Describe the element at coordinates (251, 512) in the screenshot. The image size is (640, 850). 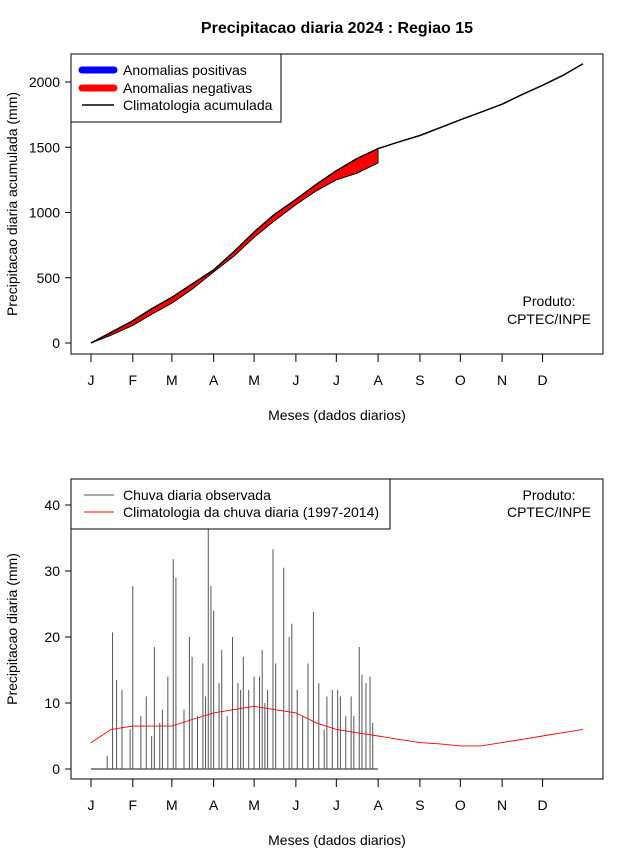
I see `legend-label-daily-climatology: Climatologia da chuva diaria (1997-2014)` at that location.